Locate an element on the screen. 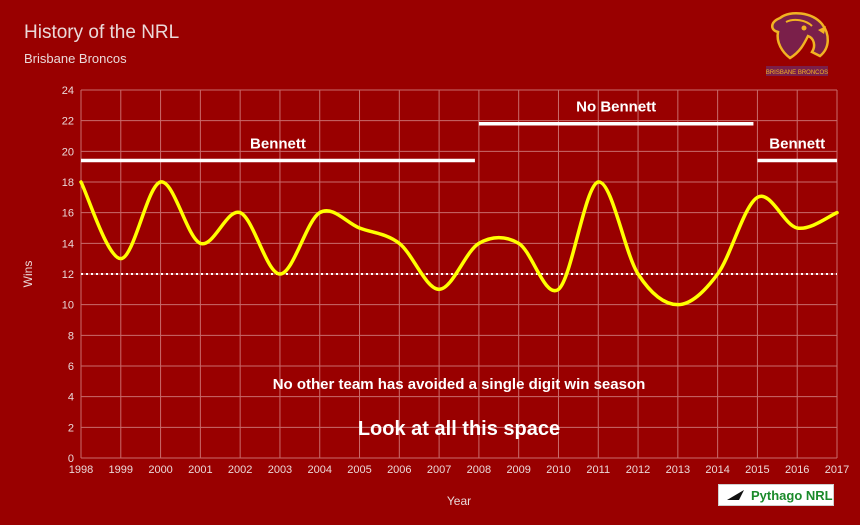 The image size is (860, 525). x-tick-label: 2006 is located at coordinates (399, 470).